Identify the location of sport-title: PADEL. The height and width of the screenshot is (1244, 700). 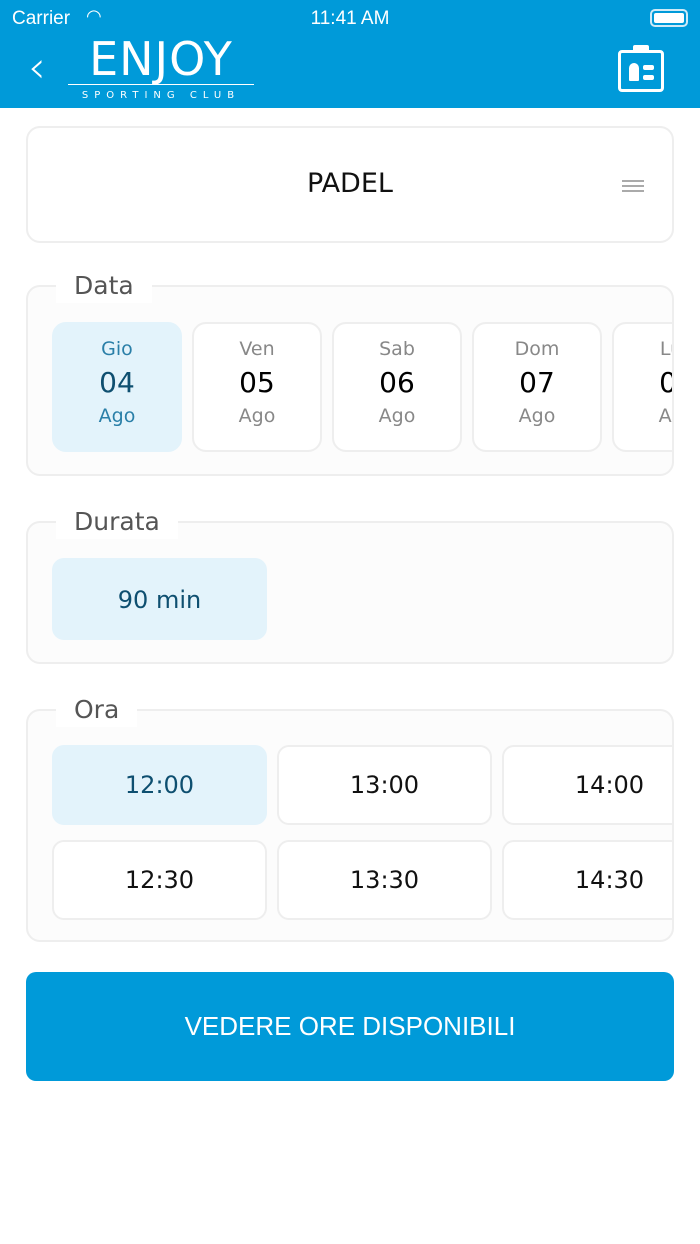
(350, 183).